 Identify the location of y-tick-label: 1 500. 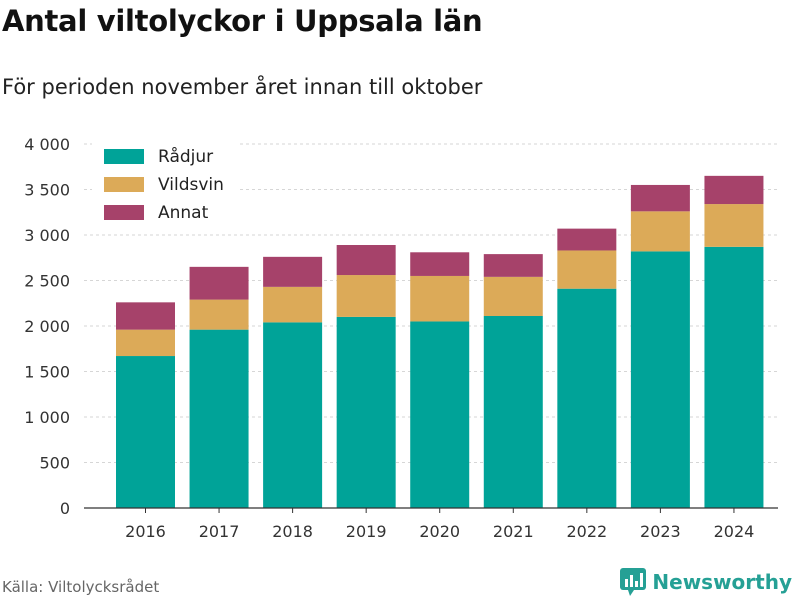
(47, 372).